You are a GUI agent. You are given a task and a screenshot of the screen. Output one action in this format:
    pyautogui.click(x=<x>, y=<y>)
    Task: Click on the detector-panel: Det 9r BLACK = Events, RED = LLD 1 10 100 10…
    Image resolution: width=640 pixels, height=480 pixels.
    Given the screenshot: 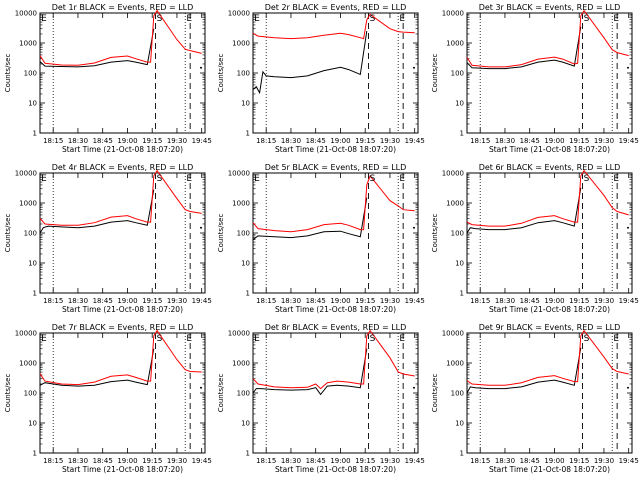 What is the action you would take?
    pyautogui.click(x=533, y=400)
    